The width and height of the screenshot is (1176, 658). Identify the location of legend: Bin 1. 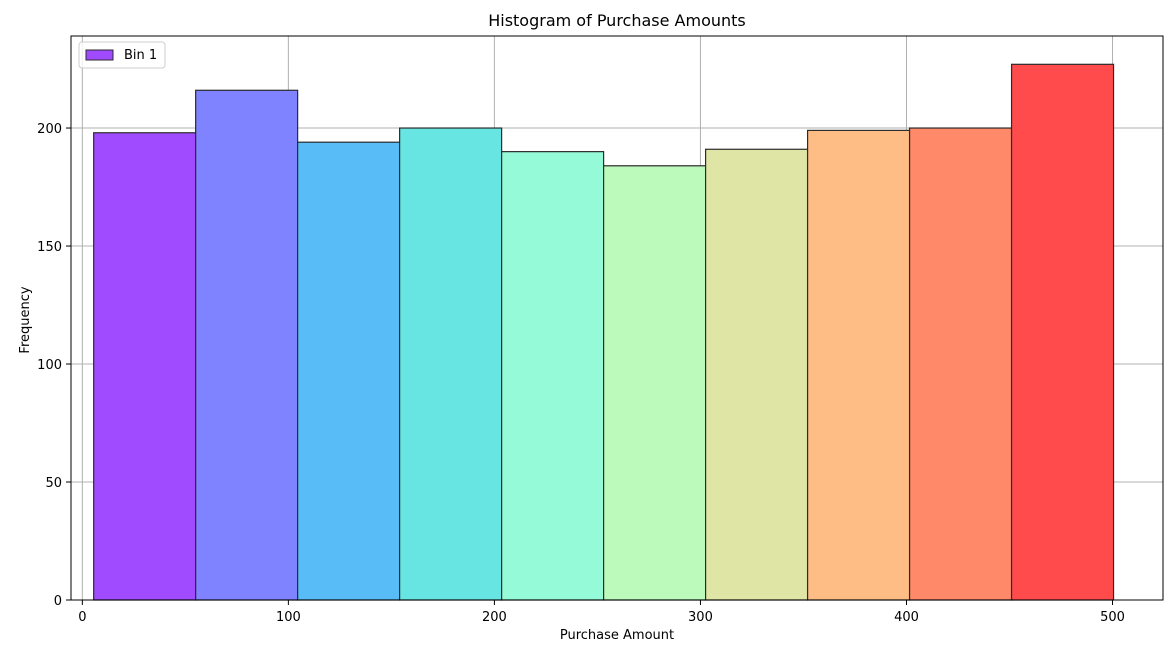
(122, 55).